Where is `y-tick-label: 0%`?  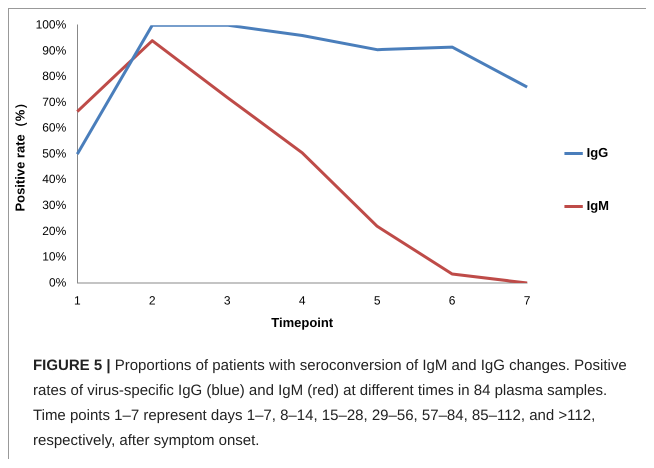 y-tick-label: 0% is located at coordinates (57, 282).